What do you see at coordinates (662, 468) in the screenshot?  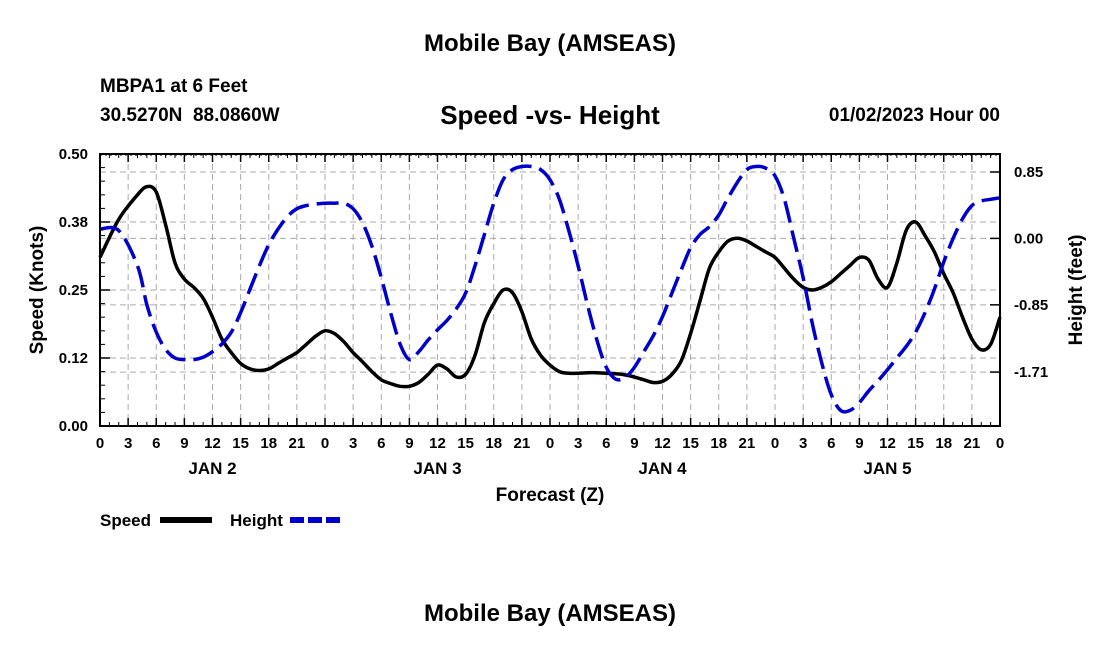 I see `day-label: JAN 4` at bounding box center [662, 468].